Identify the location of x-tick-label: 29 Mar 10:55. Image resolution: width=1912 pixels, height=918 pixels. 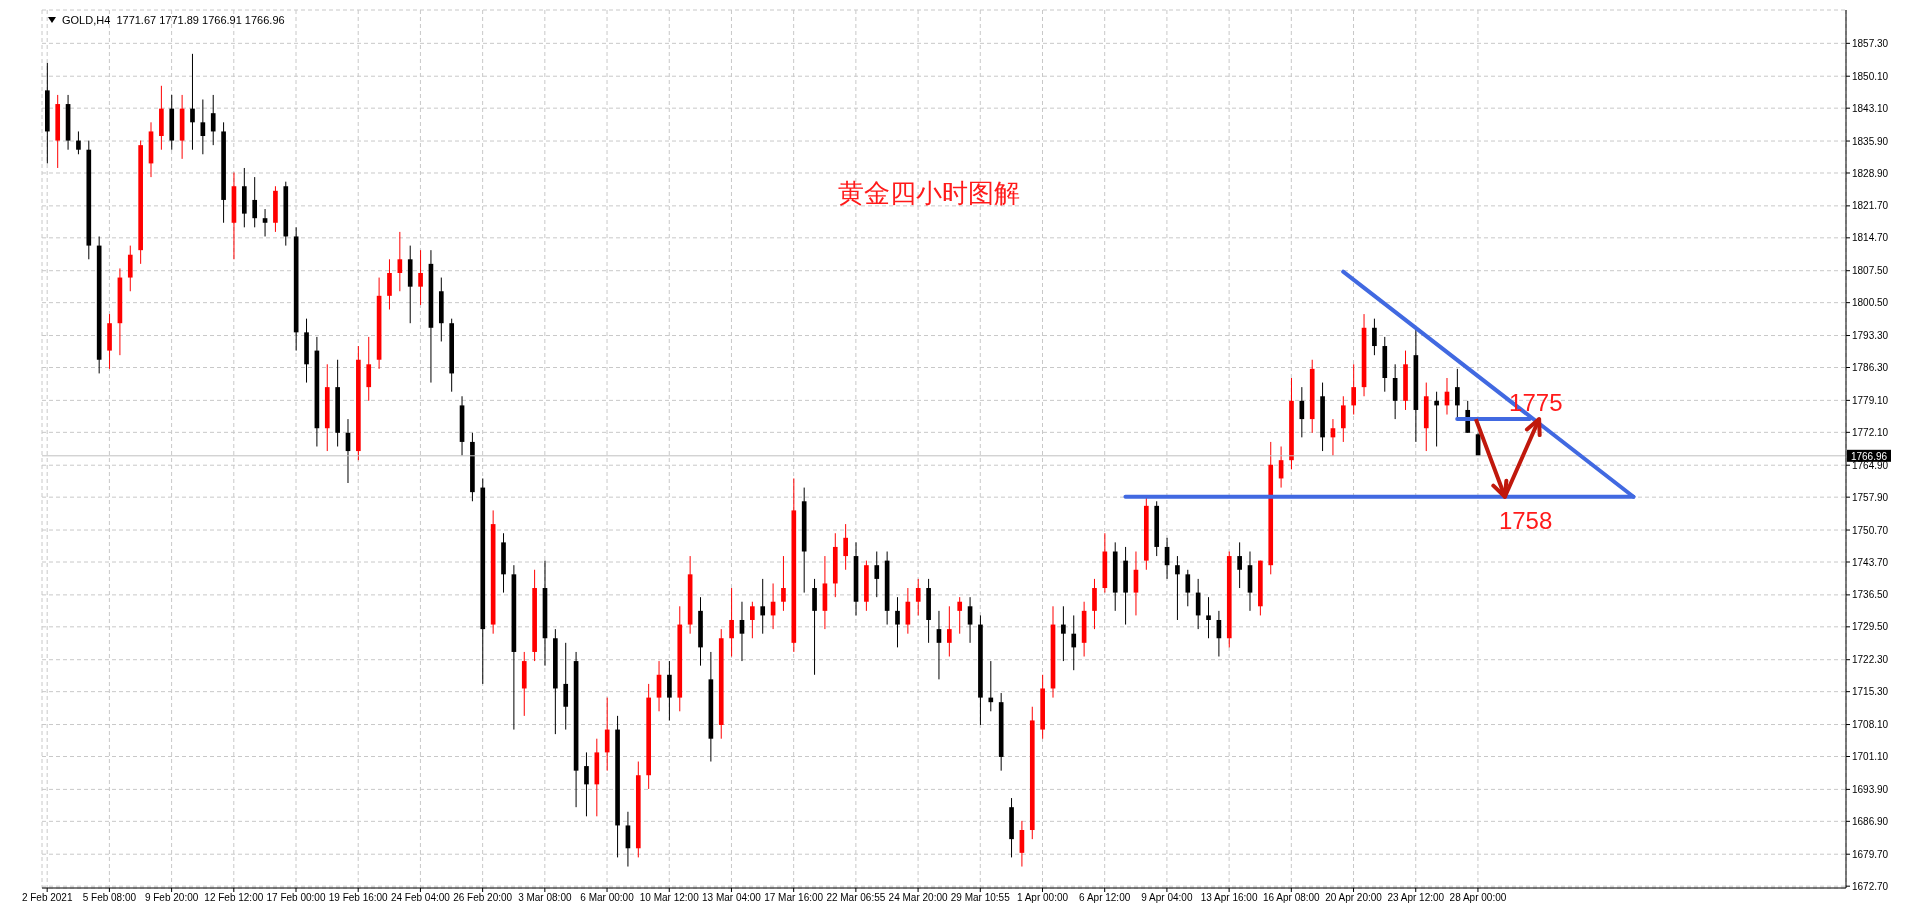
(980, 898).